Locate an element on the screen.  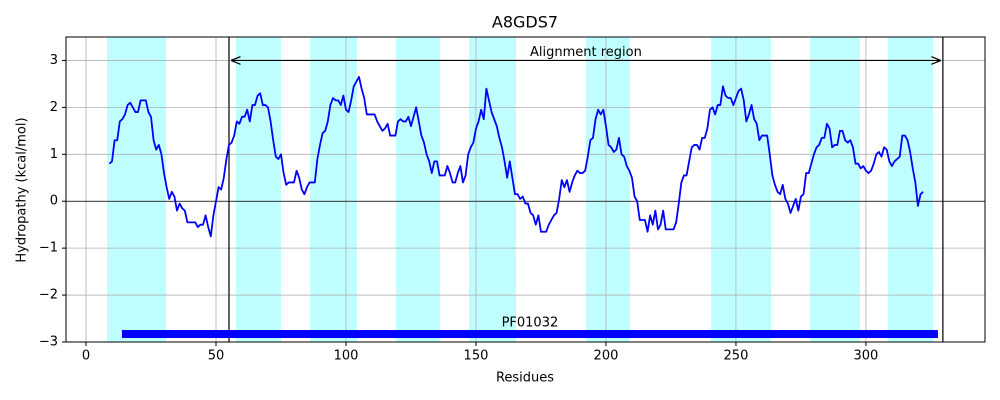
y-tick-label: 3 is located at coordinates (54, 60).